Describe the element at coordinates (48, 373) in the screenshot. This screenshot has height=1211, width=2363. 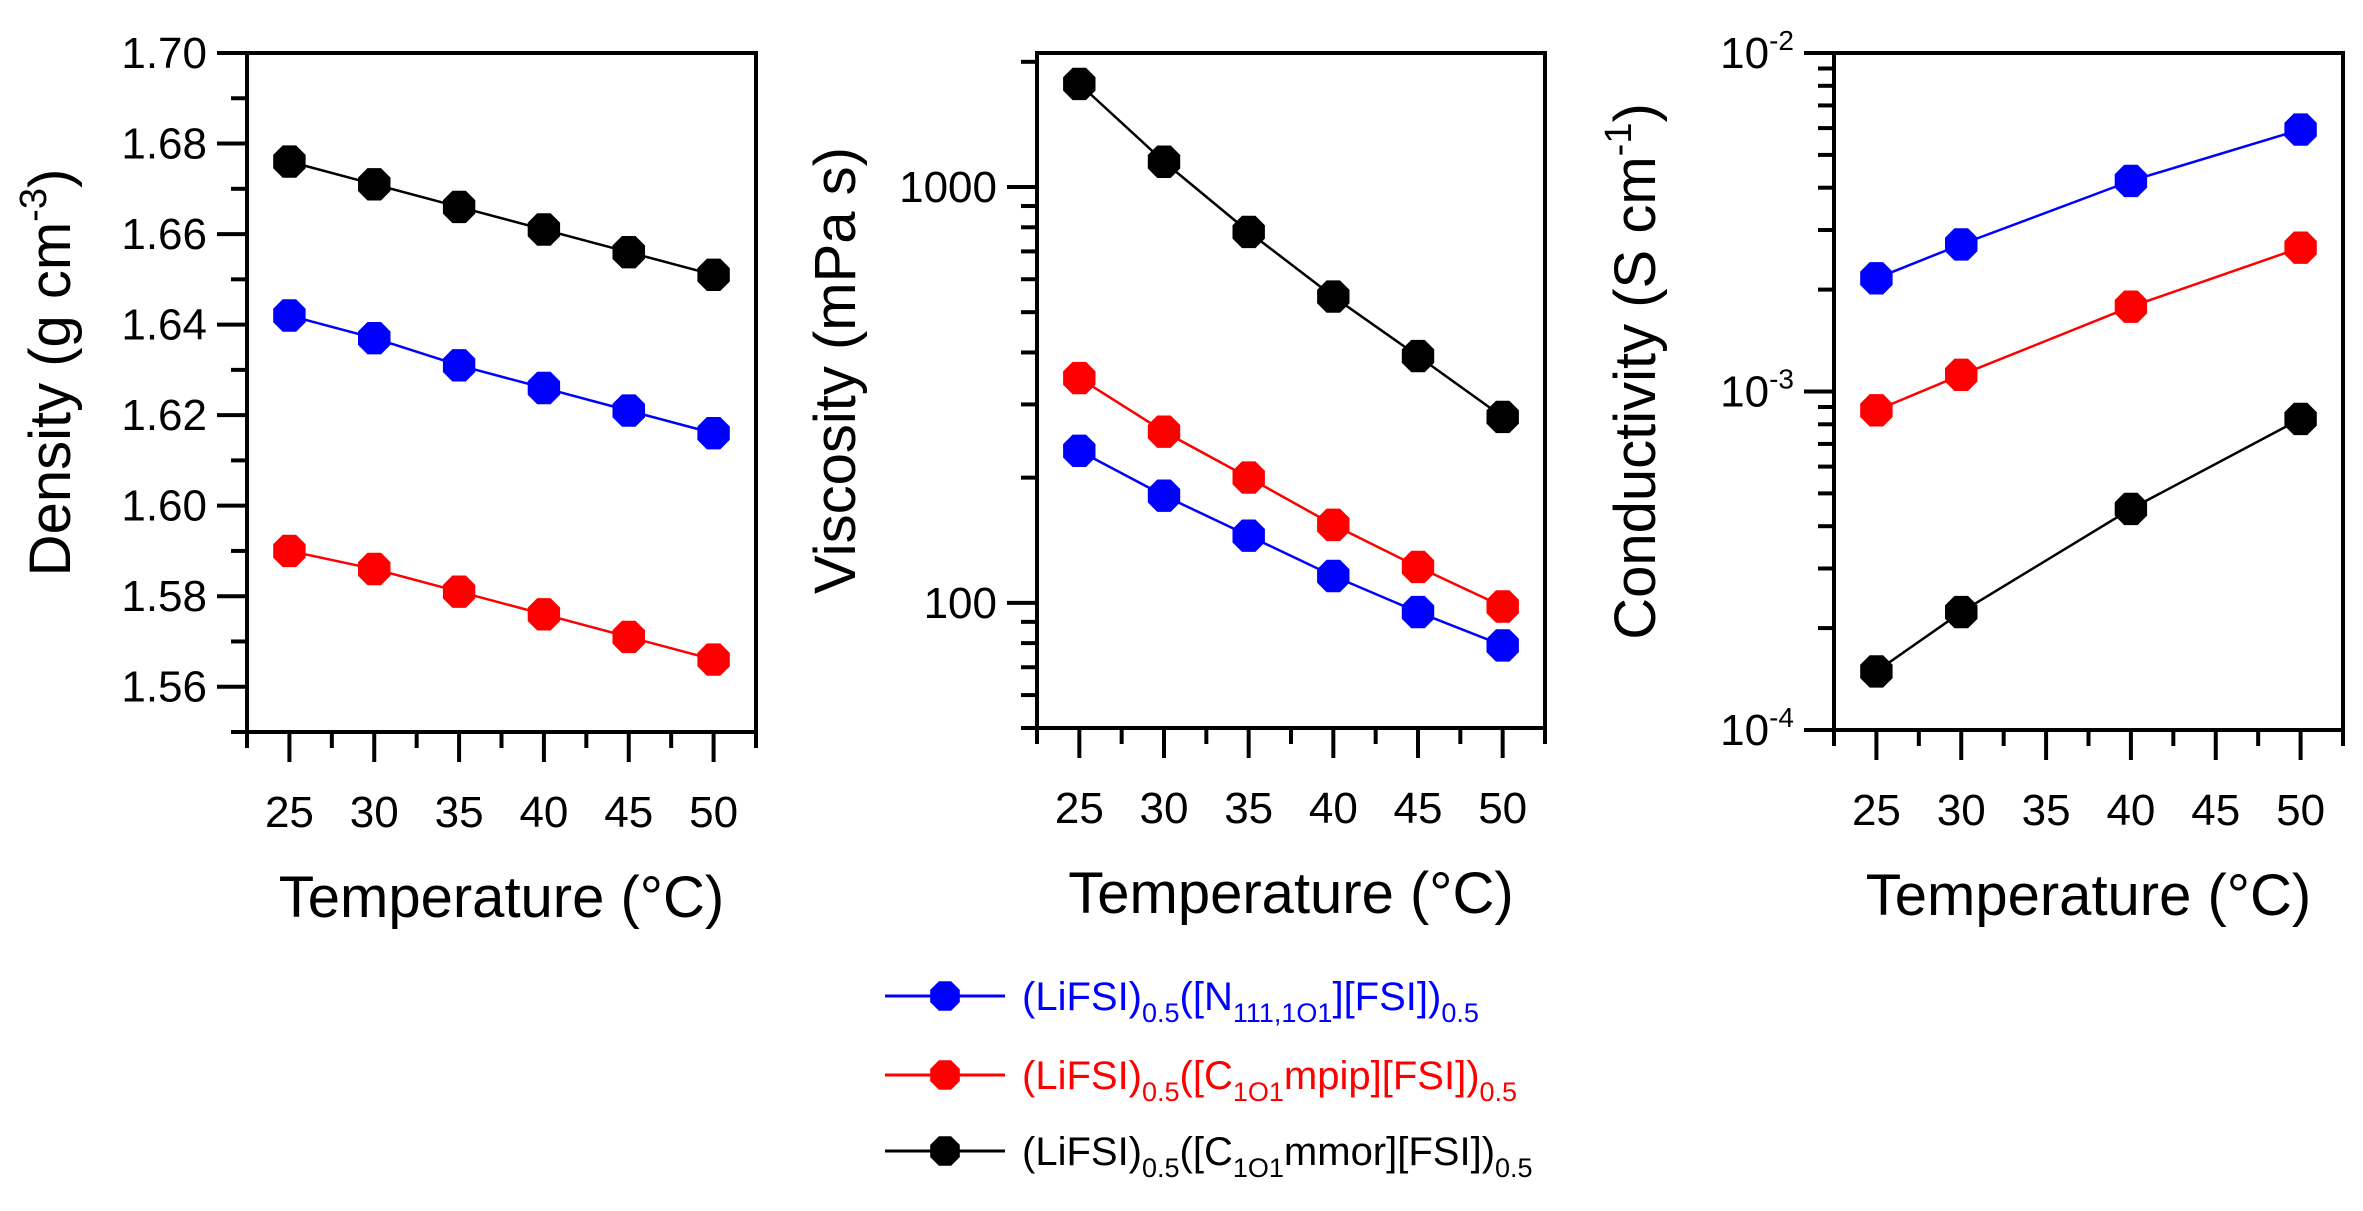
I see `y-axis-title: Density (g cm-3)` at that location.